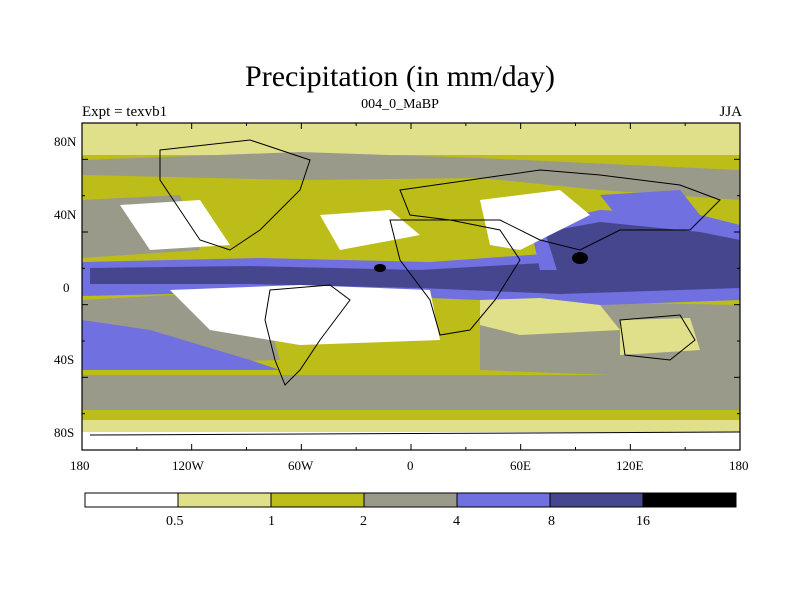 The width and height of the screenshot is (800, 600). I want to click on field-southern-ocean-blue, so click(181, 345).